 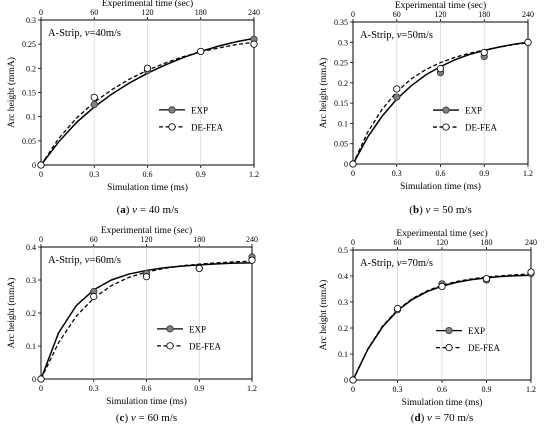 I want to click on y-tick-label: 0.5, so click(x=343, y=250).